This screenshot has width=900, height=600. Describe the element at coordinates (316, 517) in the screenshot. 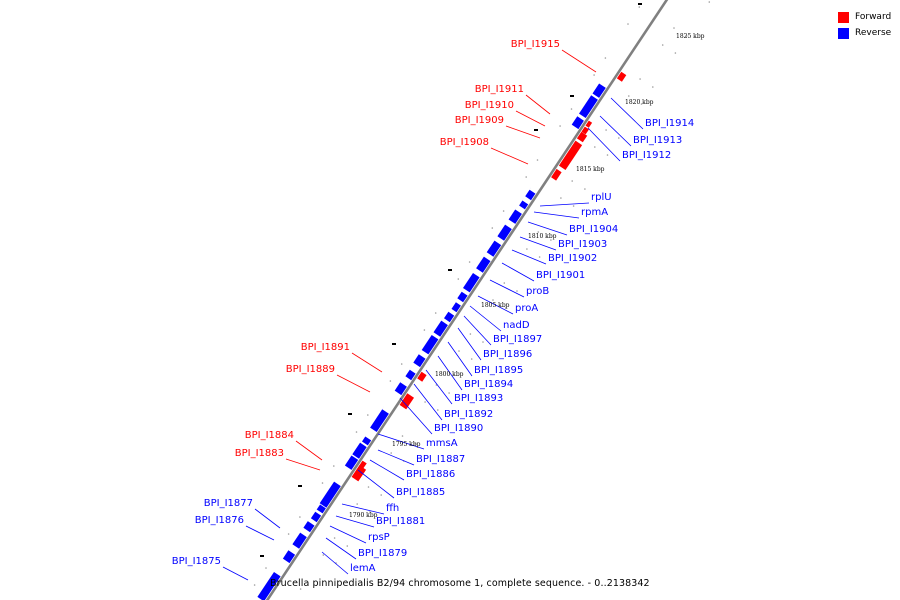

I see `gene-BPI_I1881` at that location.